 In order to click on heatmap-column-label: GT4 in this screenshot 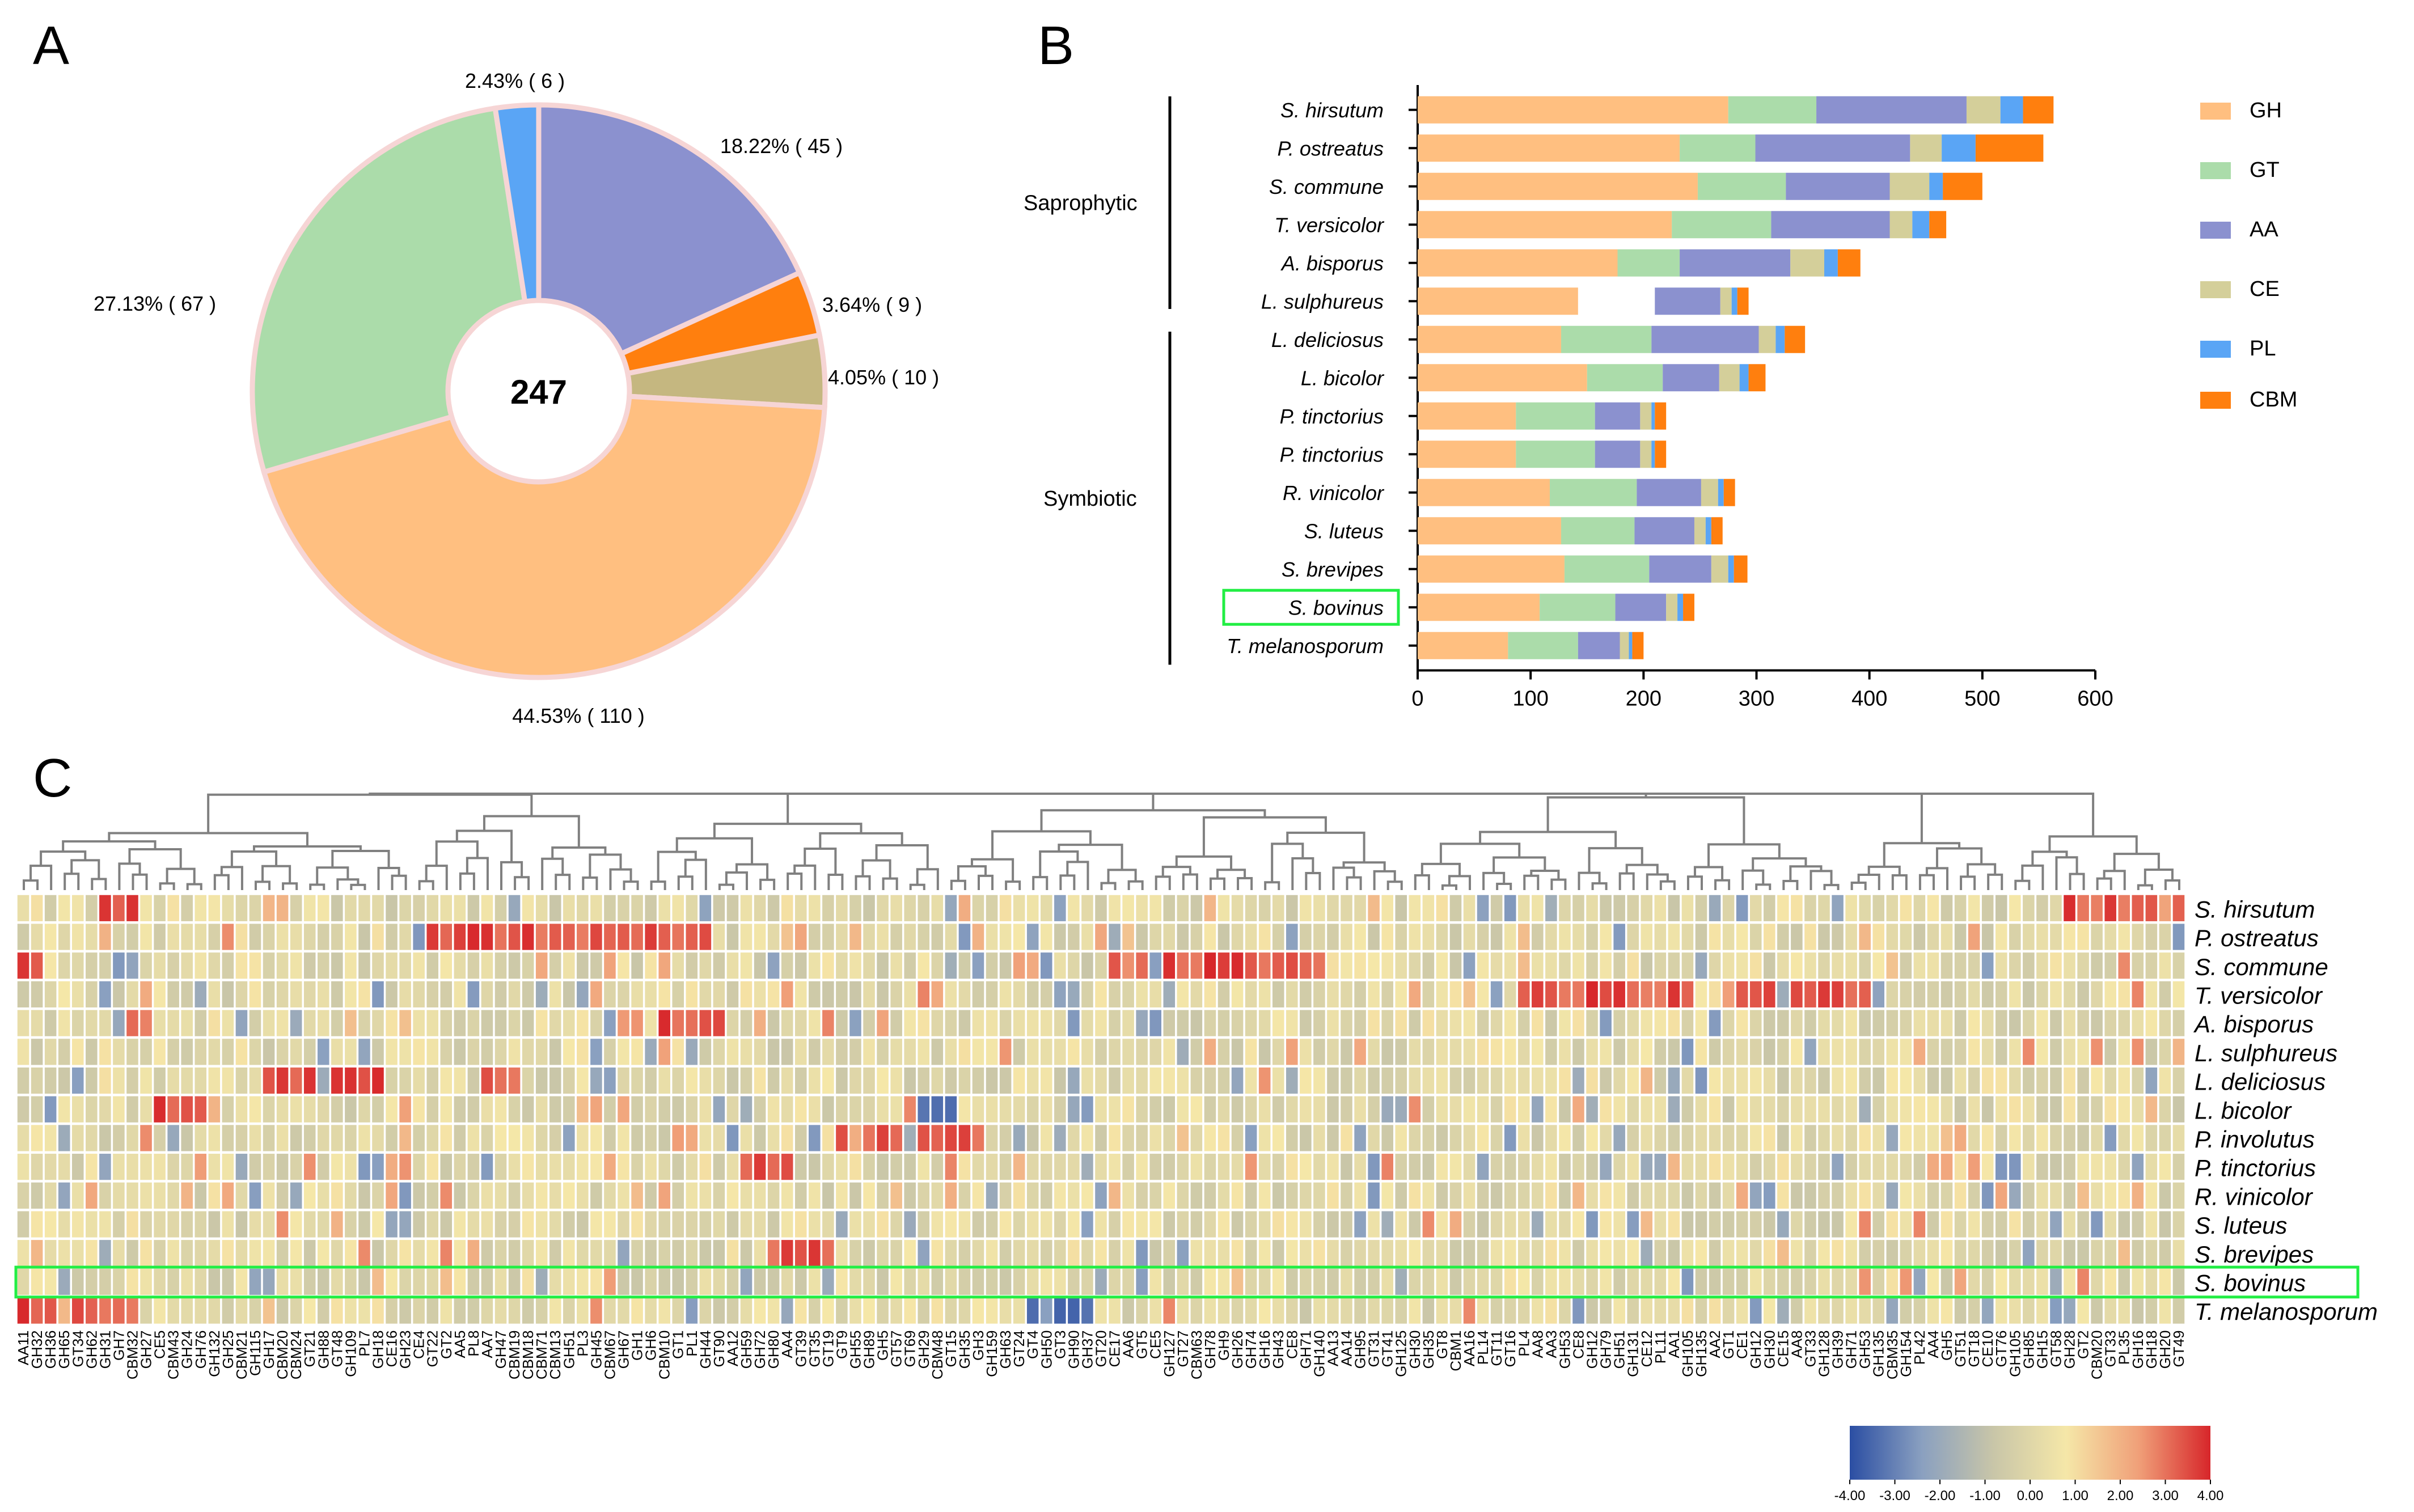, I will do `click(1032, 1345)`.